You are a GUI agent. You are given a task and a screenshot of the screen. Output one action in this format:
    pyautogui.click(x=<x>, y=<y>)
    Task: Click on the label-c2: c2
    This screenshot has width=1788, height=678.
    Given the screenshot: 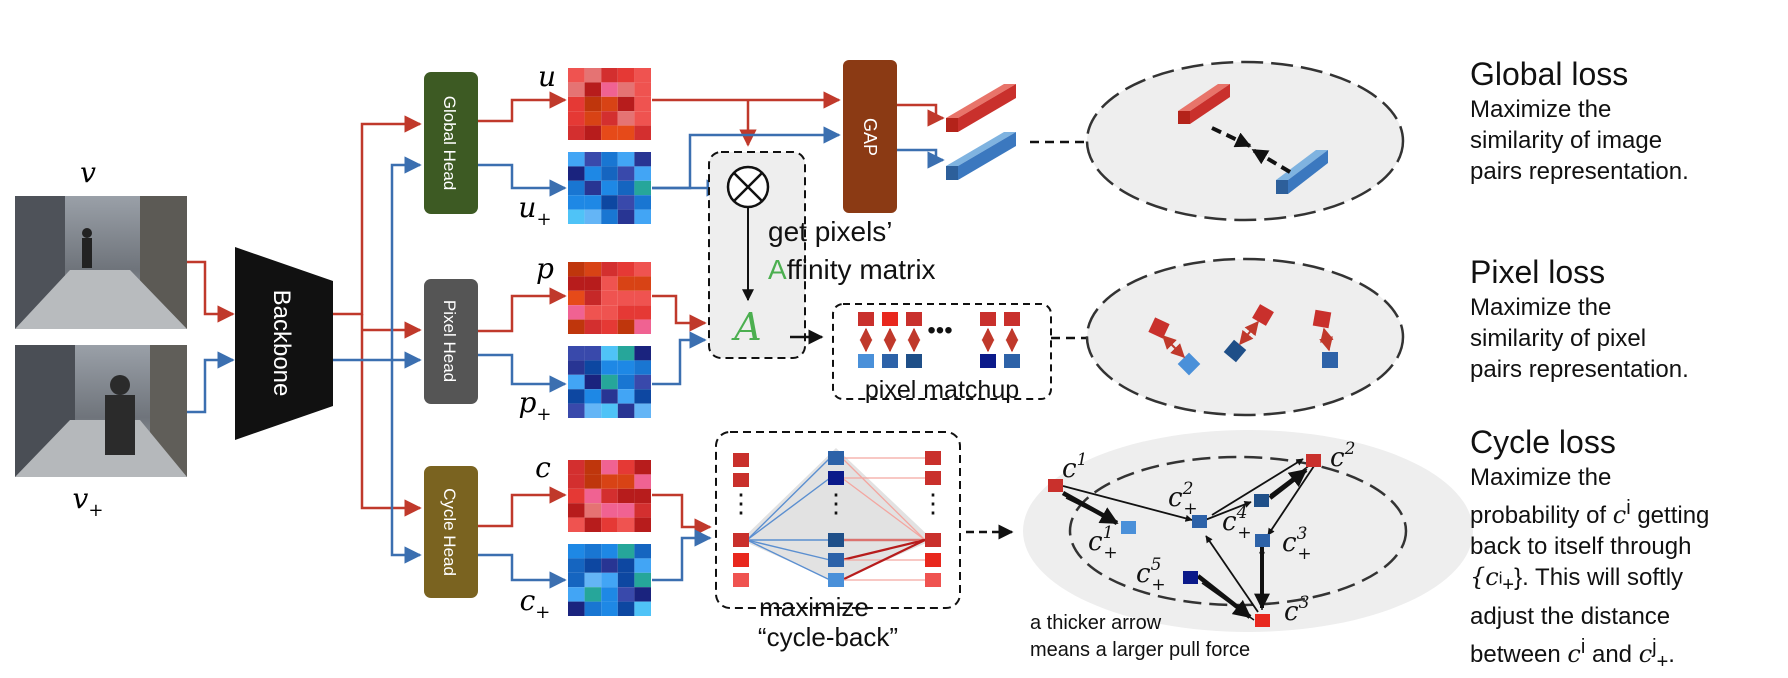 What is the action you would take?
    pyautogui.click(x=1342, y=456)
    